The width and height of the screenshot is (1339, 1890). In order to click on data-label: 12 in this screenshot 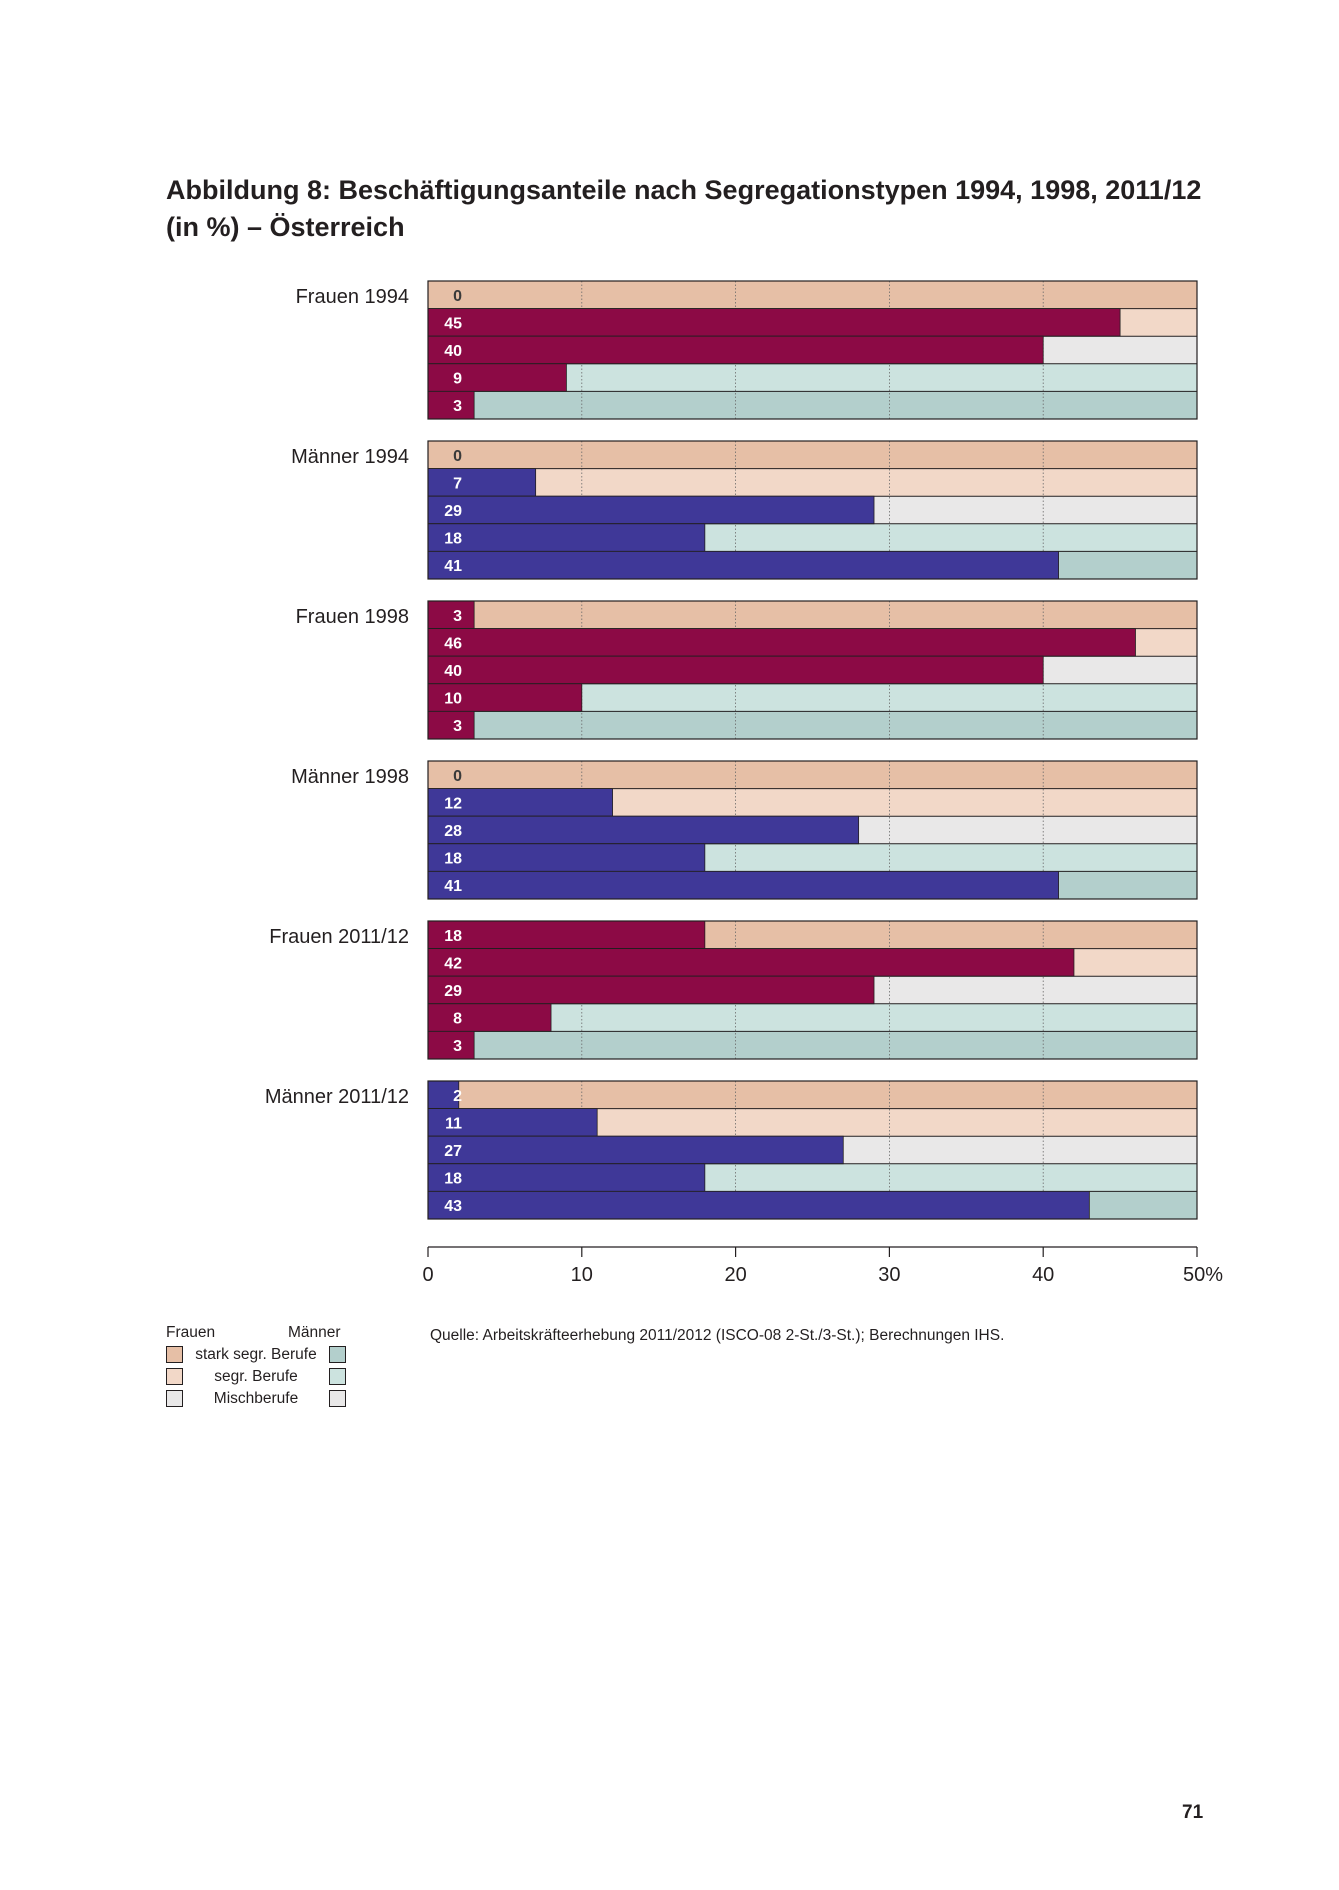, I will do `click(453, 803)`.